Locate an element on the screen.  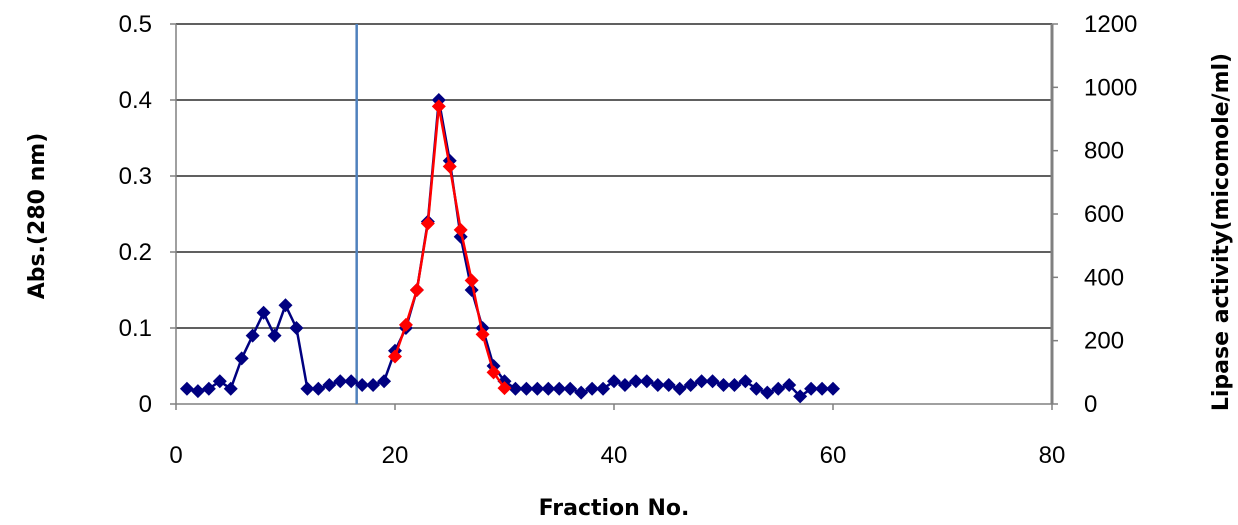
y-right-tick-label: 200 is located at coordinates (1104, 341).